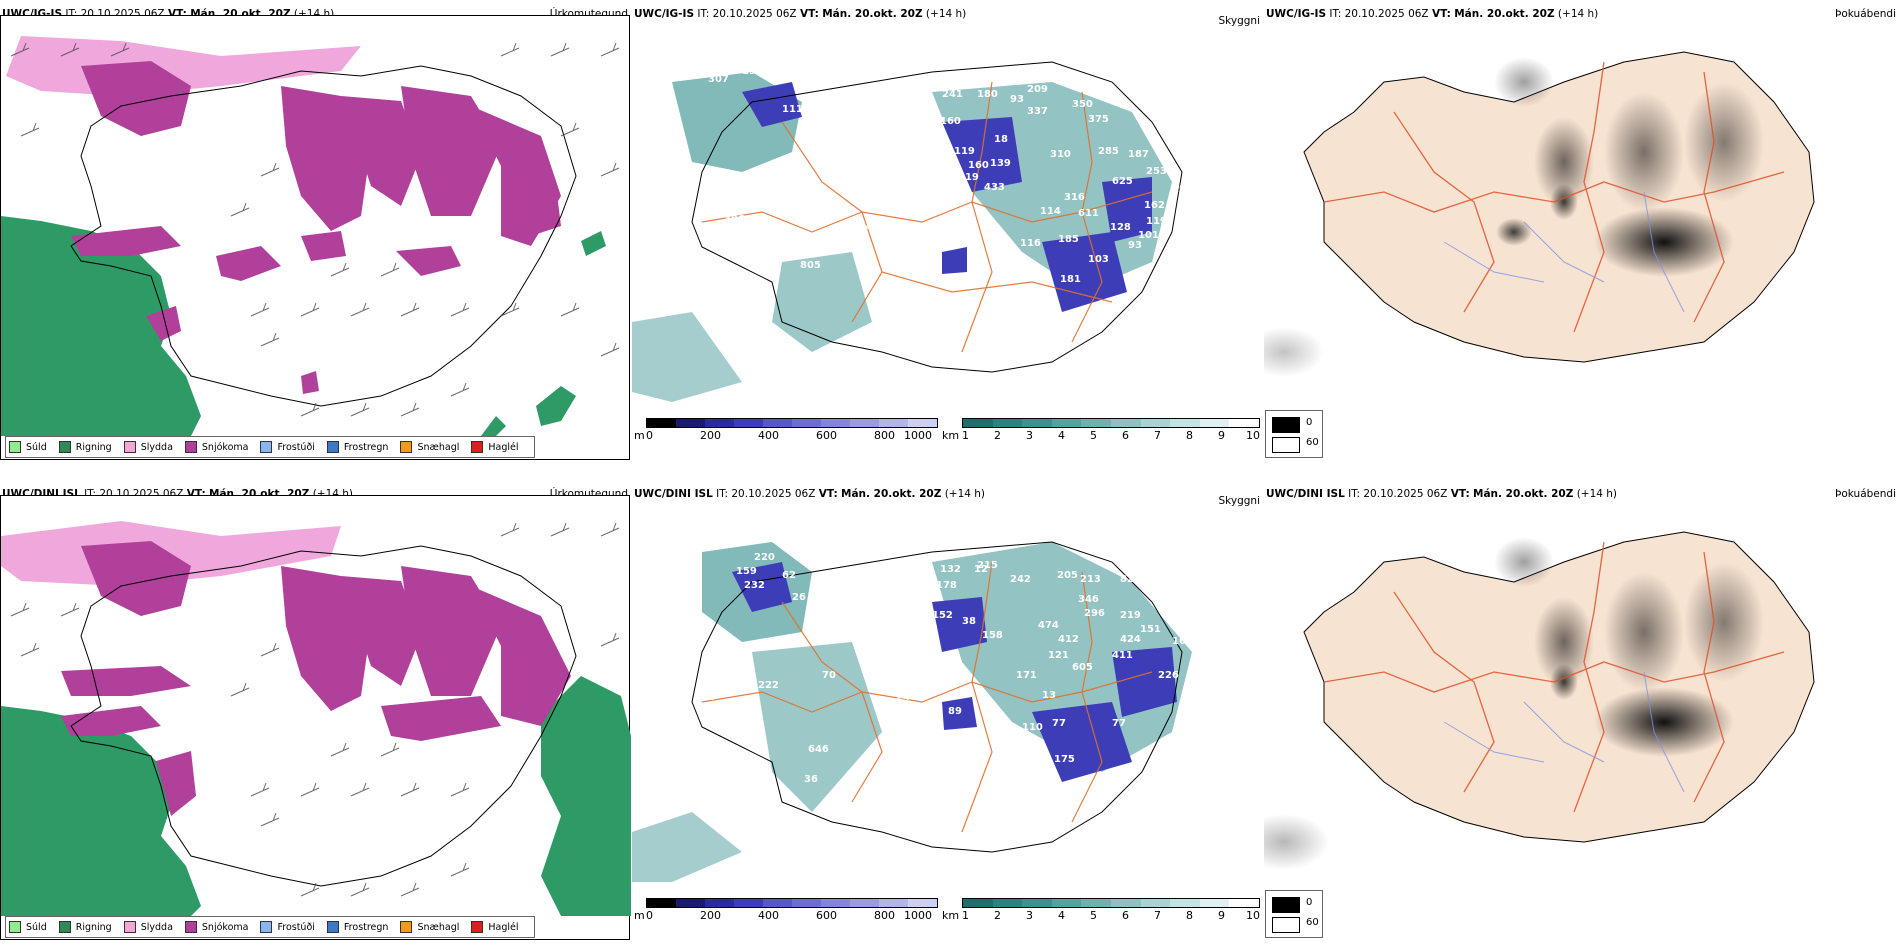 This screenshot has height=950, width=1900. Describe the element at coordinates (503, 447) in the screenshot. I see `legend-label: Haglél` at that location.